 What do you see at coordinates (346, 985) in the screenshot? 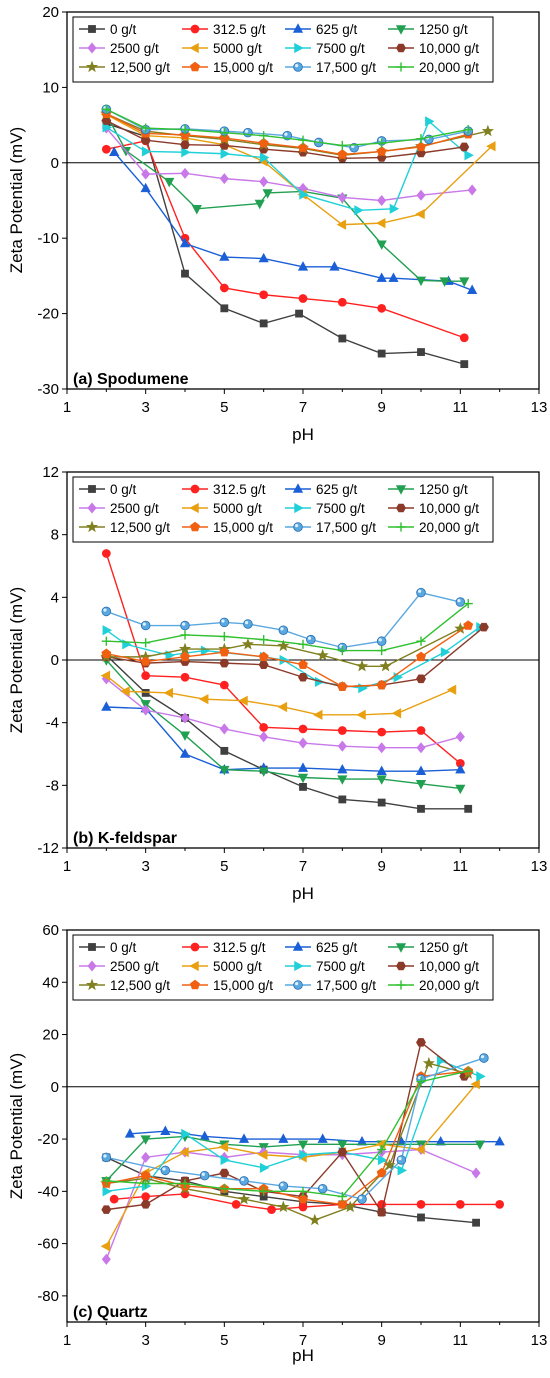
I see `legend-label: 17,500 g/t` at bounding box center [346, 985].